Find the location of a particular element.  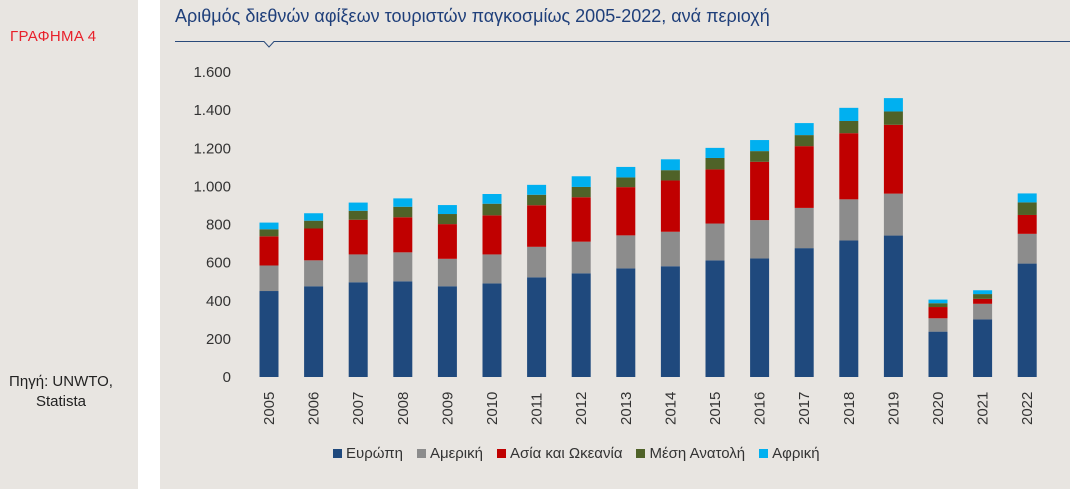

x-tick-label: 2013 is located at coordinates (626, 408).